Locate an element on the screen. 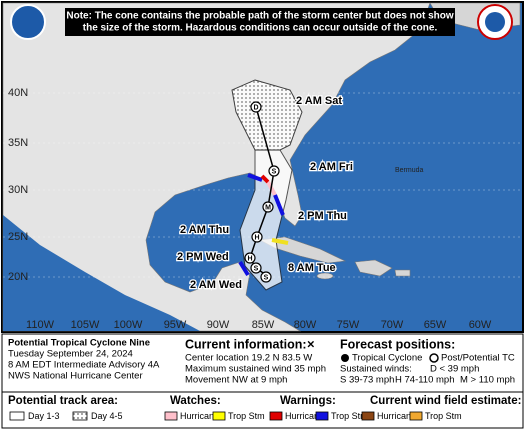 The width and height of the screenshot is (525, 430). ptc-symbol is located at coordinates (434, 358).